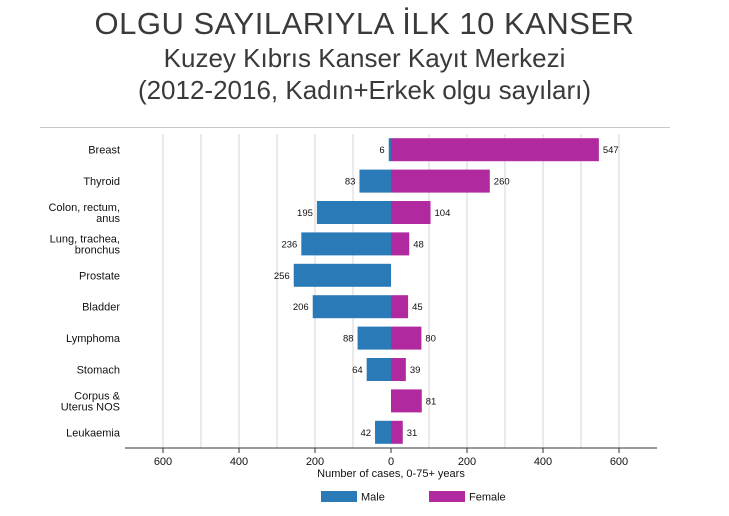 Image resolution: width=729 pixels, height=516 pixels. I want to click on data-label-male: 83, so click(350, 182).